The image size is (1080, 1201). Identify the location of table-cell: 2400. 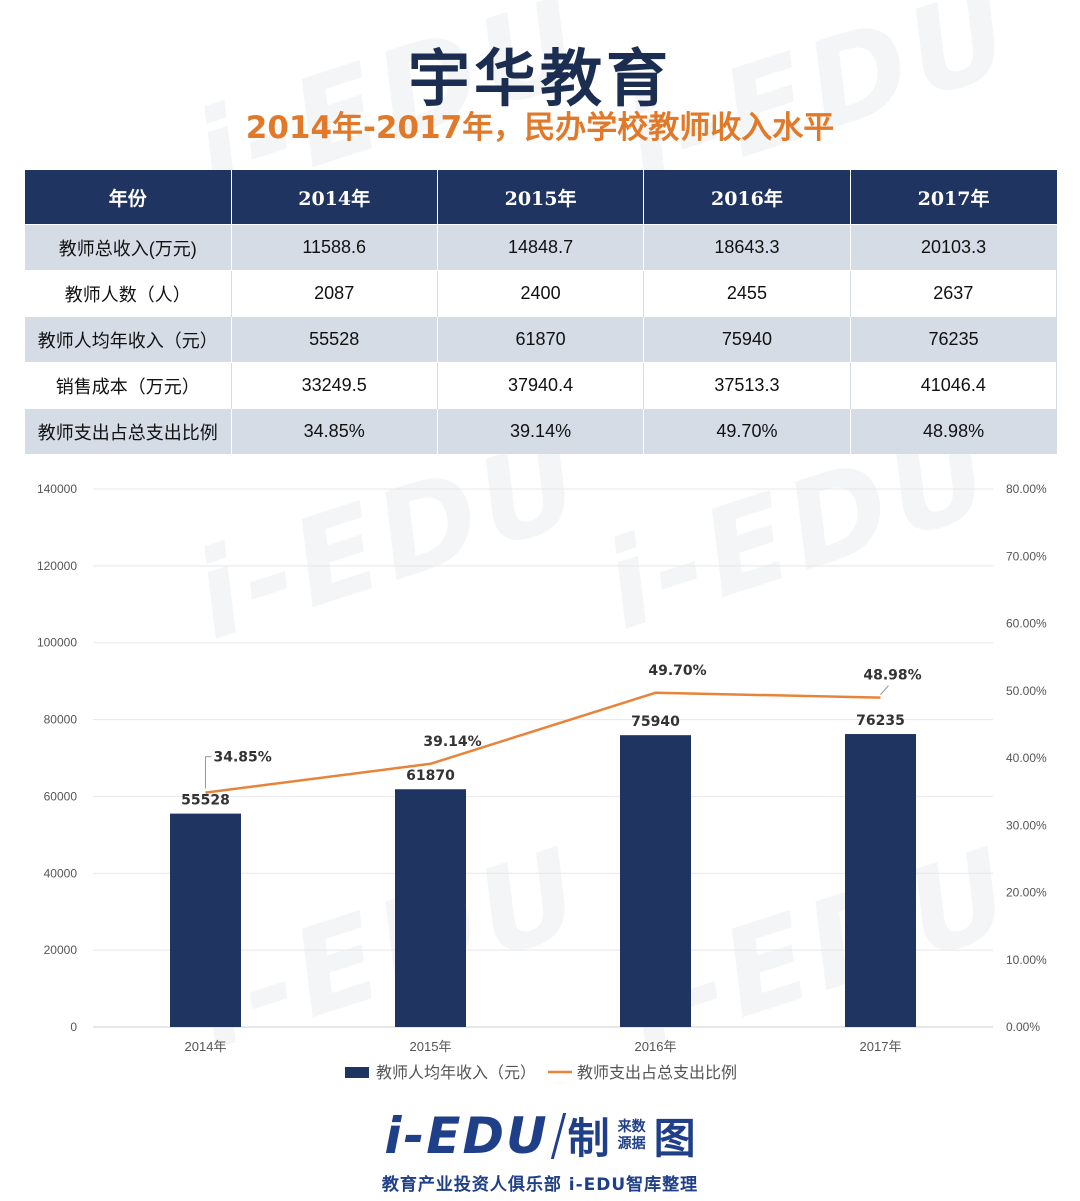
(541, 293).